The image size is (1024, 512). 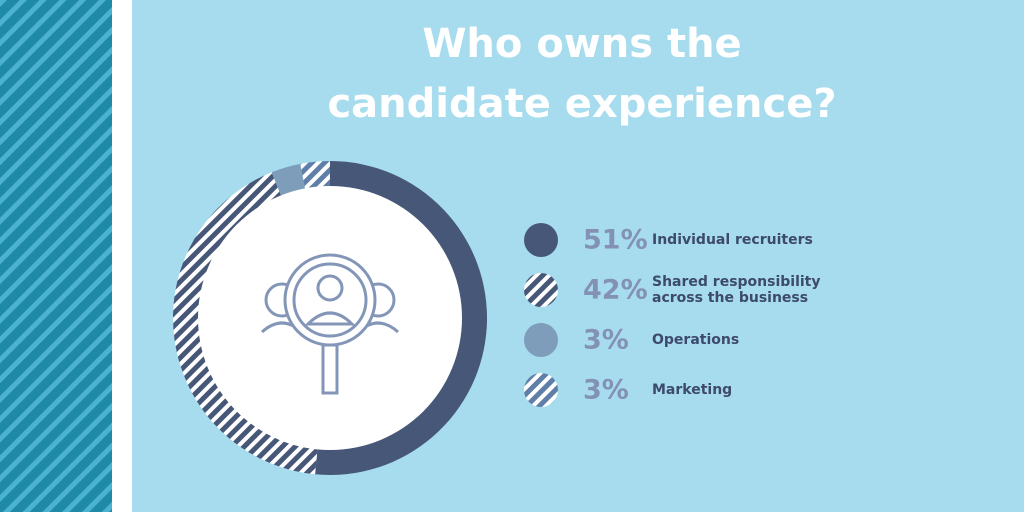 What do you see at coordinates (581, 104) in the screenshot?
I see `title-line: candidate experience?` at bounding box center [581, 104].